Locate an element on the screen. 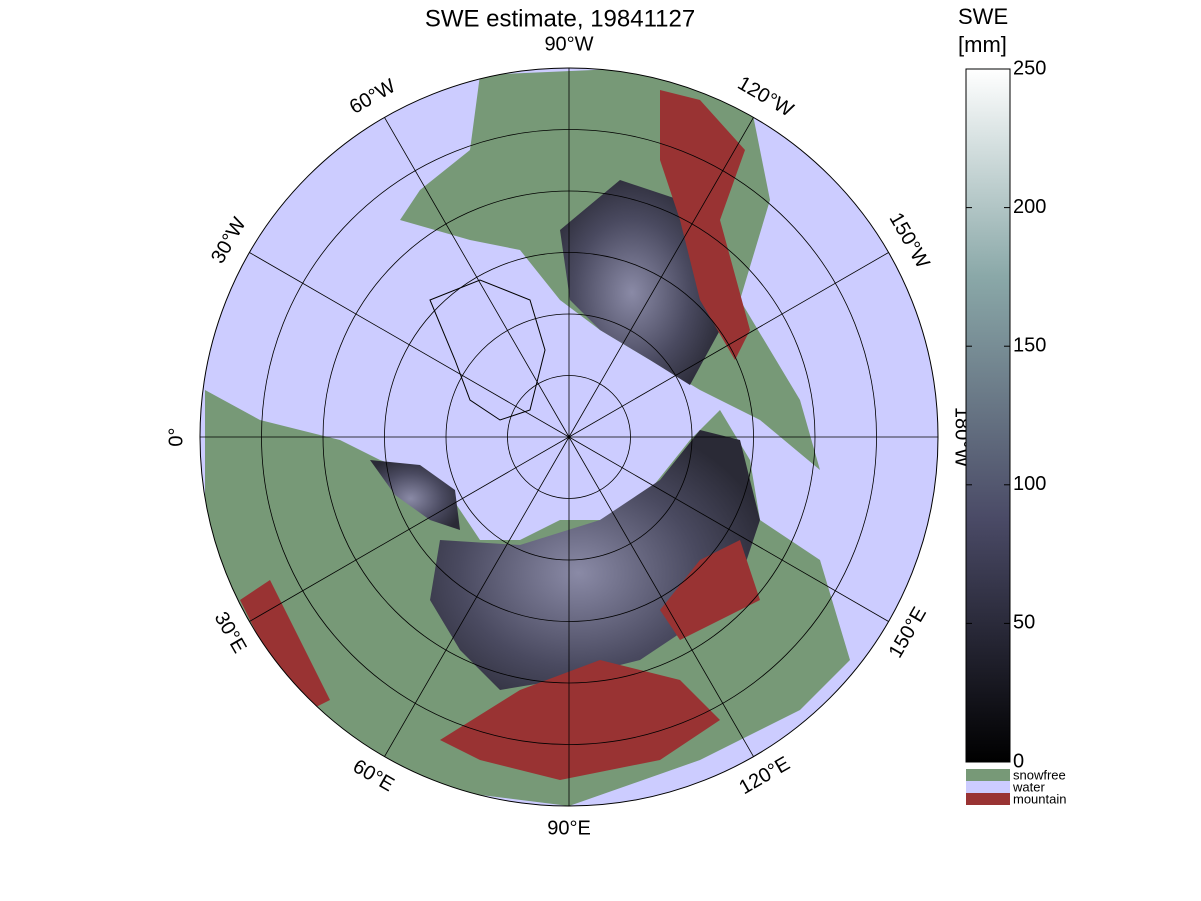  legend-label: snowfree is located at coordinates (1039, 774).